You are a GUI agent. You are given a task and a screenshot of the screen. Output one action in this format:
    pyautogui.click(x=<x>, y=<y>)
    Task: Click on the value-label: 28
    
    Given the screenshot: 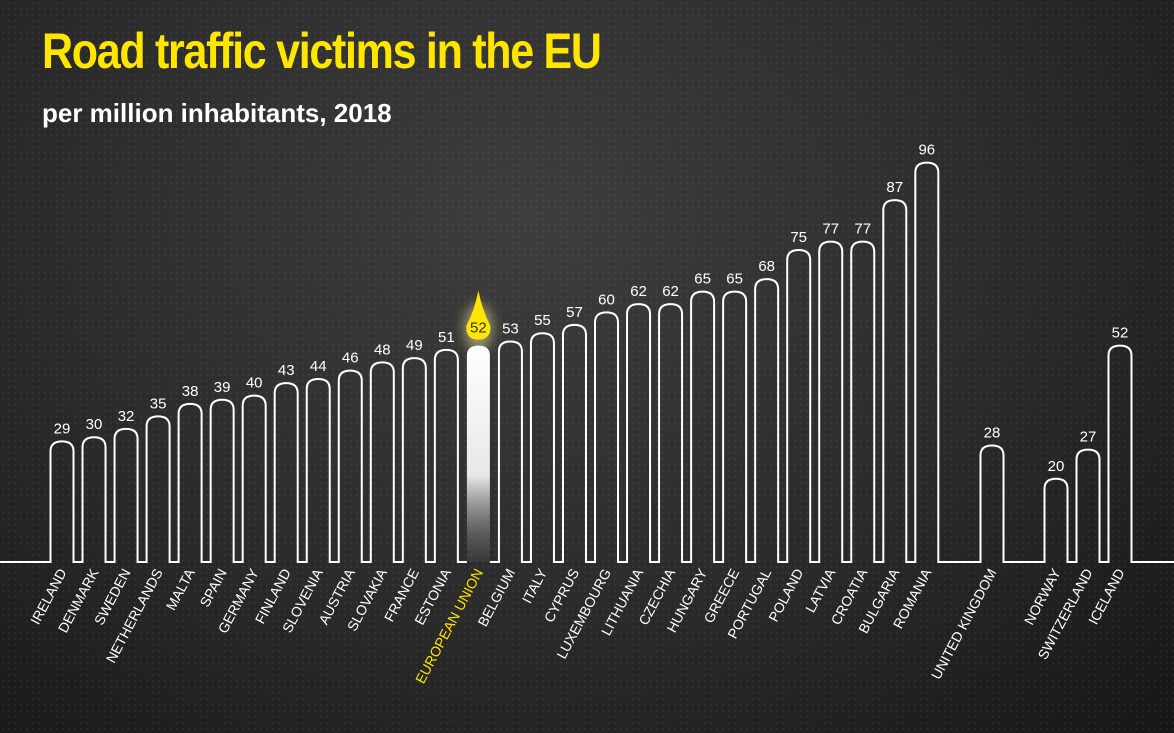 What is the action you would take?
    pyautogui.click(x=992, y=433)
    